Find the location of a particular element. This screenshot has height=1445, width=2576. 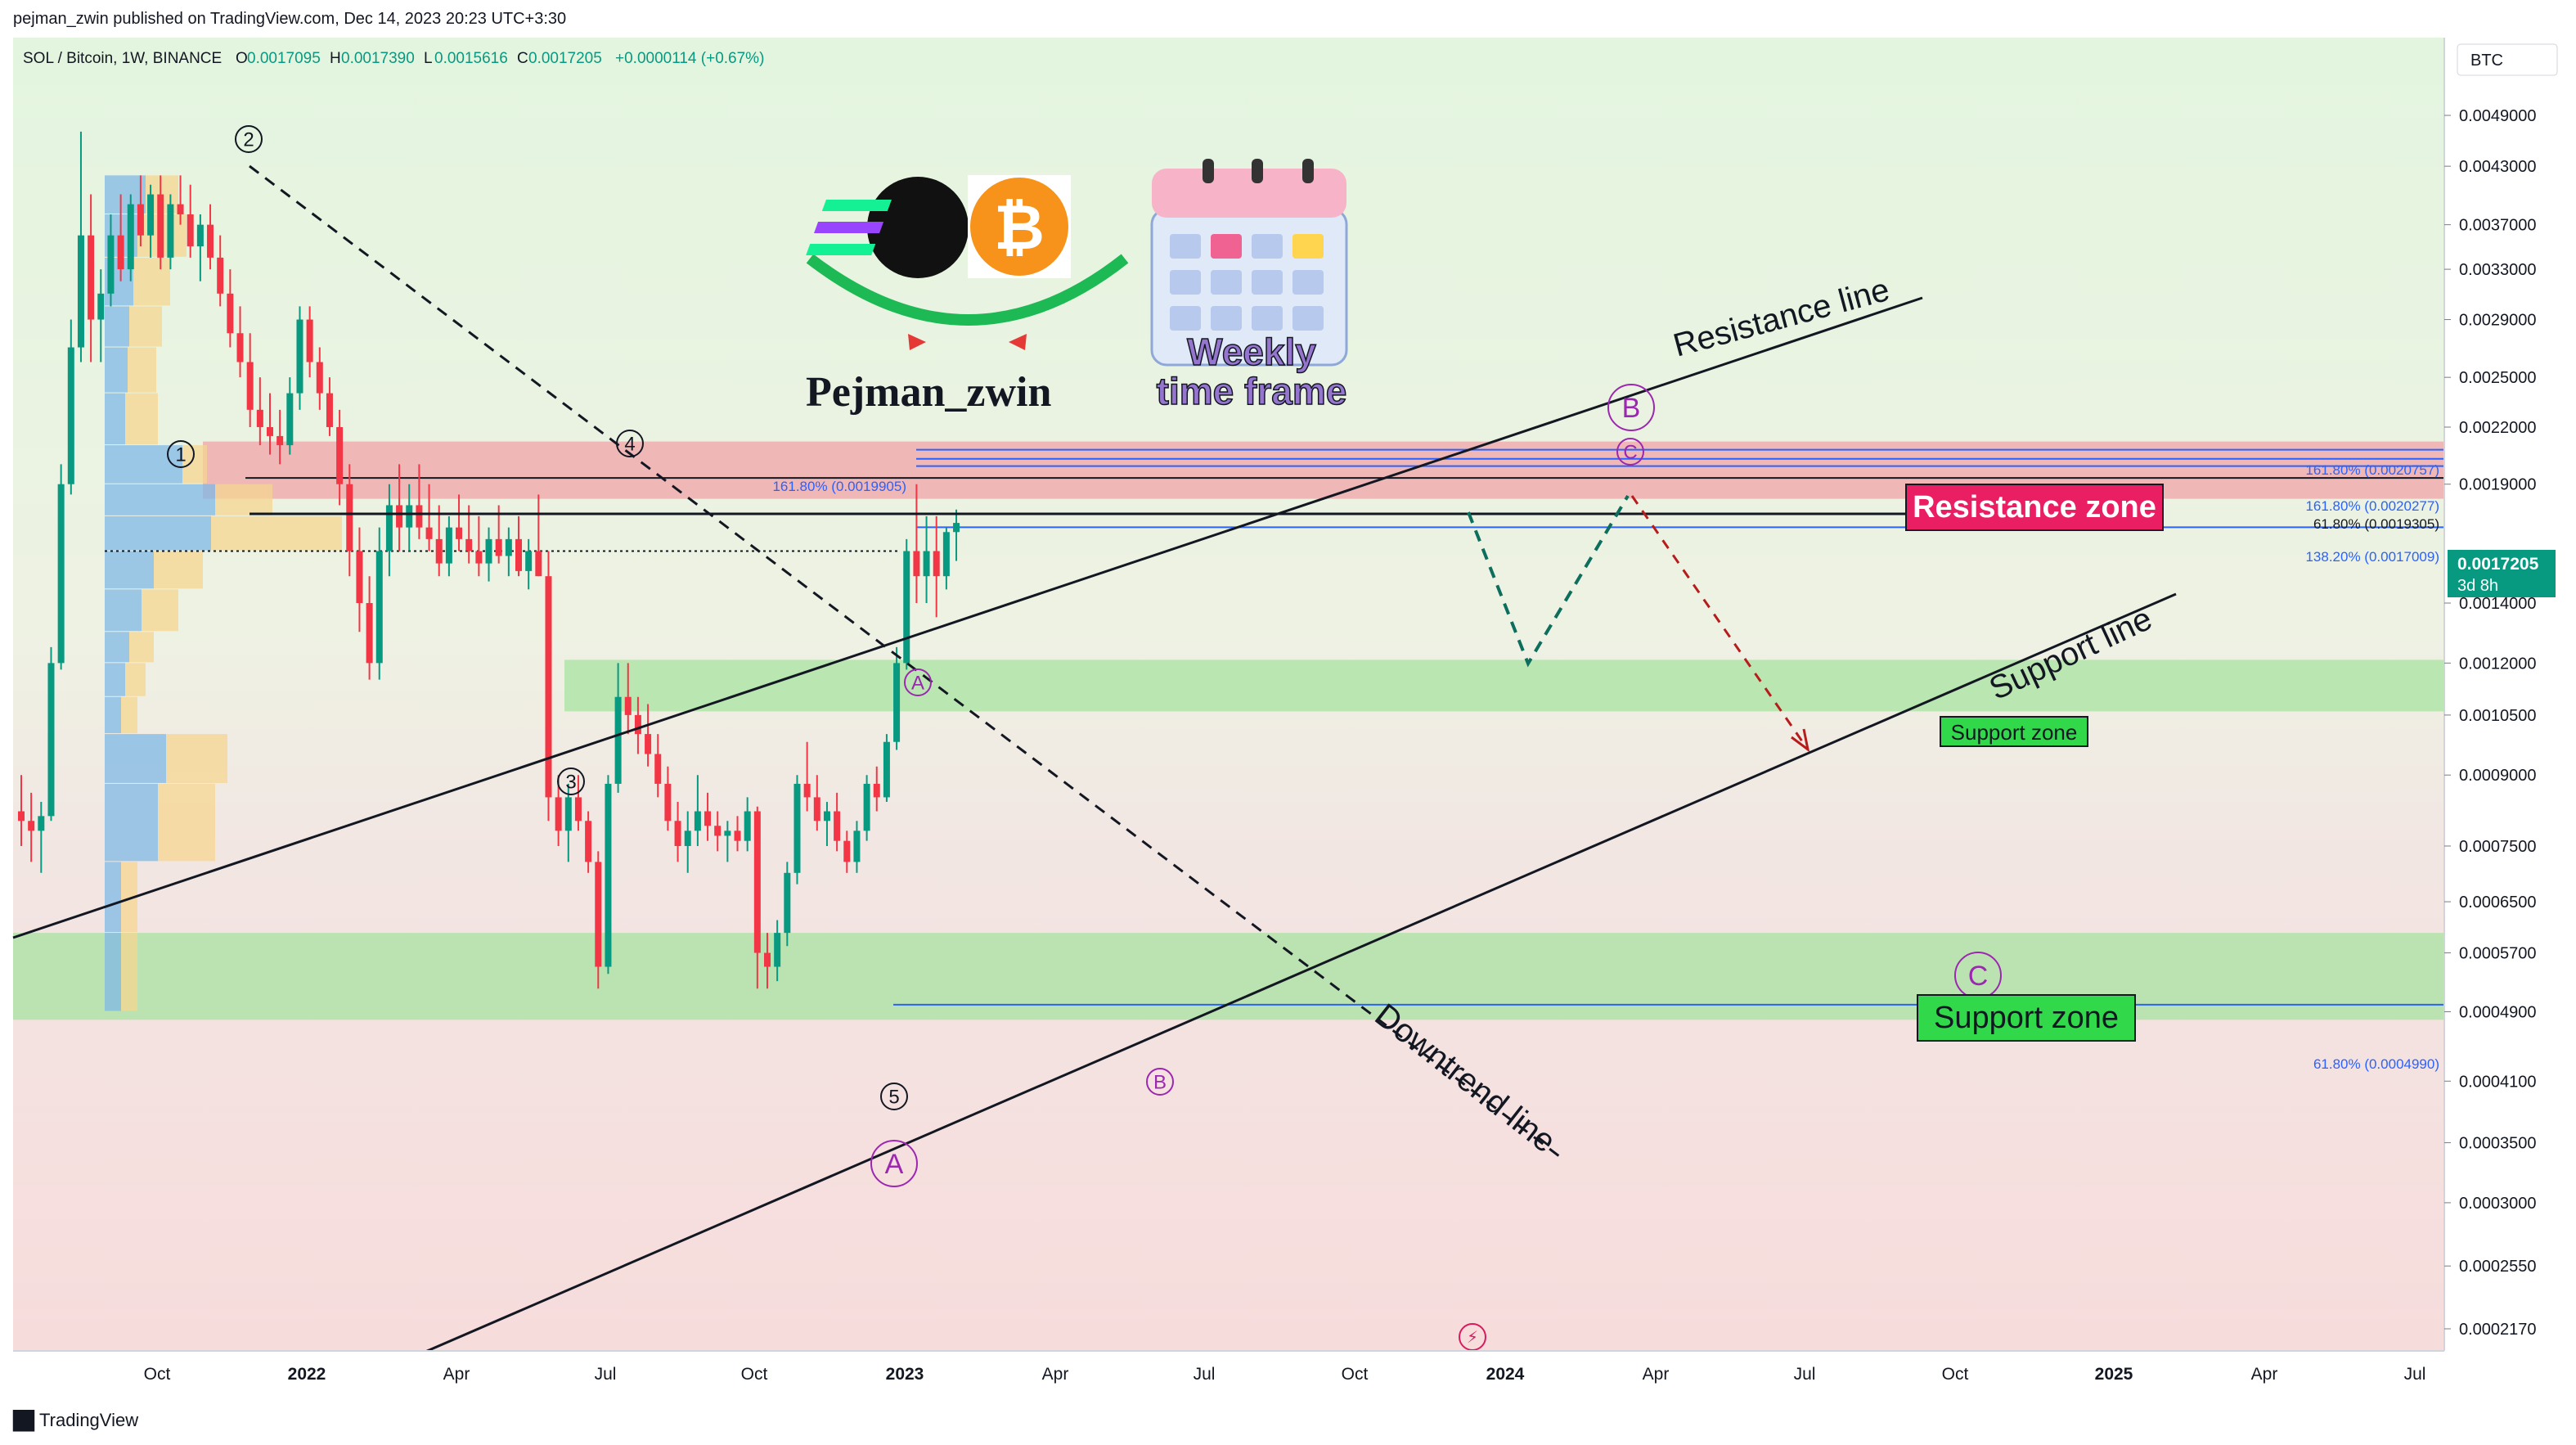

price-tick-label: 0.0019000 is located at coordinates (2498, 485).